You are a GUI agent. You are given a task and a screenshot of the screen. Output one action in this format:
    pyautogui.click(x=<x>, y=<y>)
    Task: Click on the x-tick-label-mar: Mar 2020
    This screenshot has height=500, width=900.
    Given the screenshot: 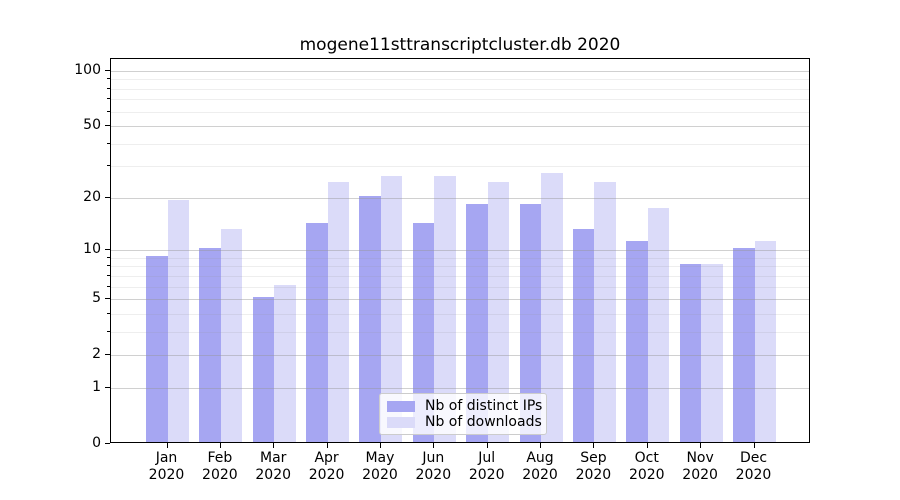 What is the action you would take?
    pyautogui.click(x=273, y=467)
    